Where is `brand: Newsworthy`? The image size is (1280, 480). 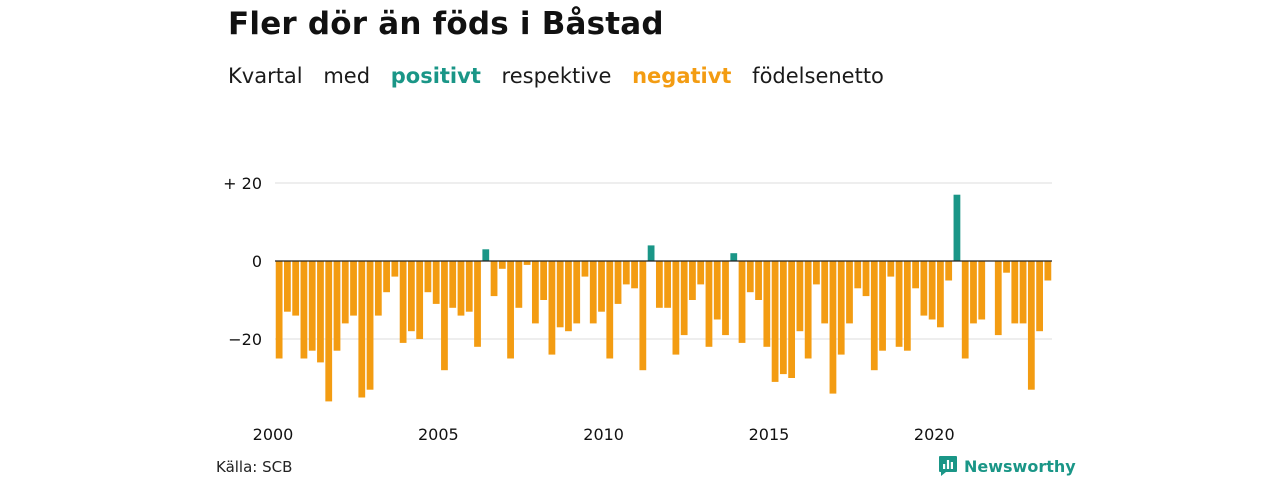
brand: Newsworthy is located at coordinates (1007, 466).